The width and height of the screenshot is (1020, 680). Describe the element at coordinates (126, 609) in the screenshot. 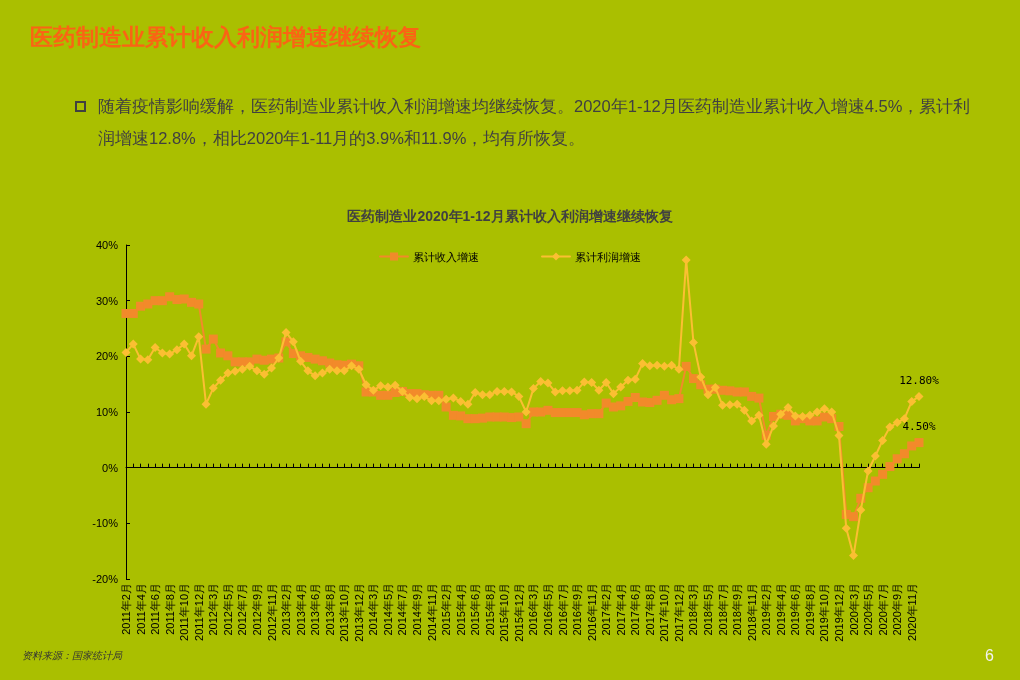

I see `x-tick-label: 2011年2月` at that location.